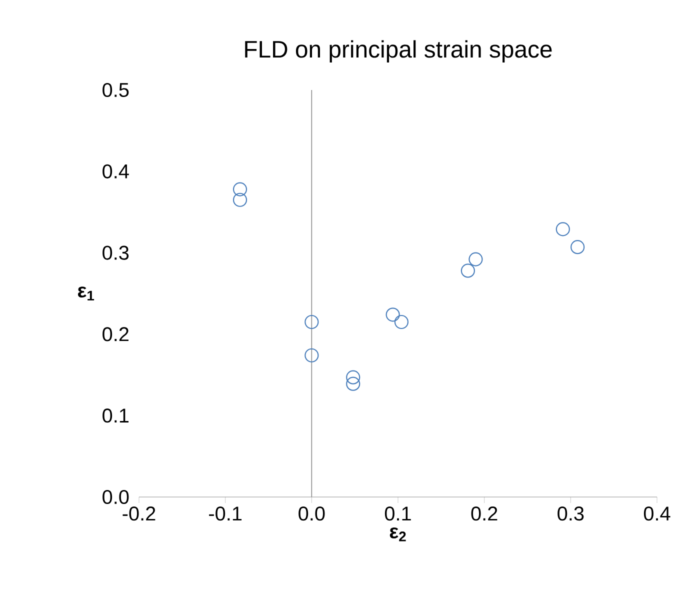  I want to click on x-tick-label: 0.4, so click(657, 513).